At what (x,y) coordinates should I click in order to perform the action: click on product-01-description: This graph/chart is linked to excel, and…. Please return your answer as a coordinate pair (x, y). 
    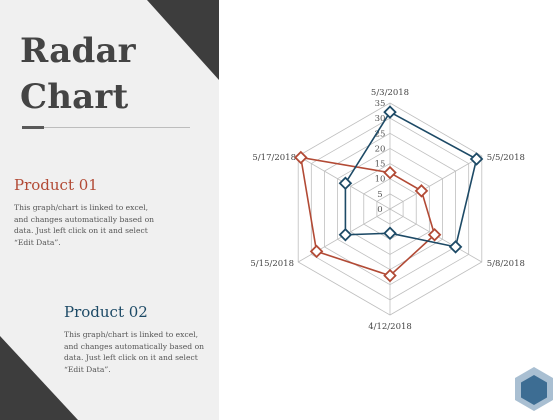
    Looking at the image, I should click on (84, 225).